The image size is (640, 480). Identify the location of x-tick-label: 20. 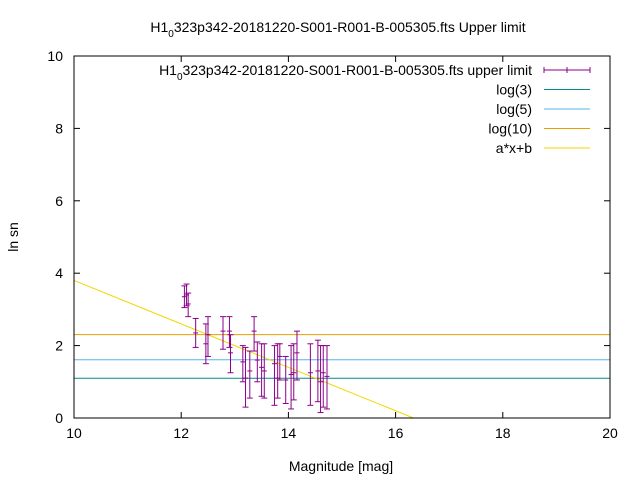
(610, 433).